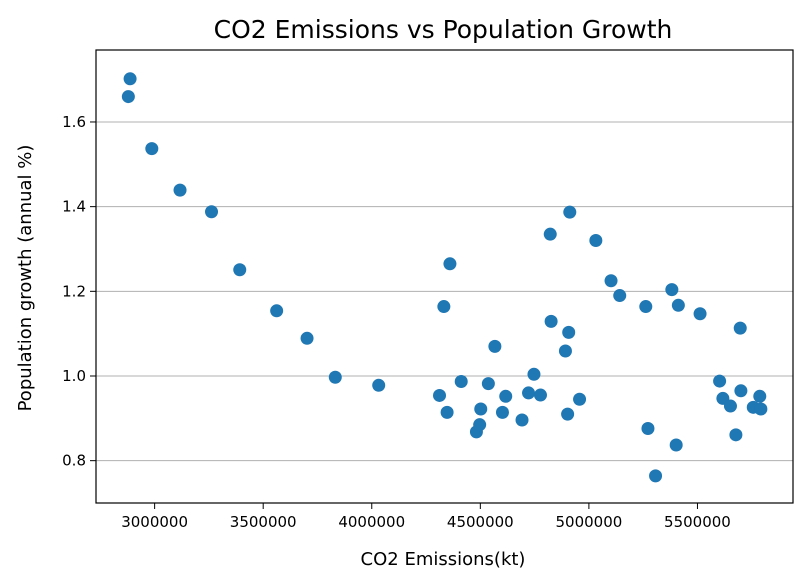 Image resolution: width=807 pixels, height=586 pixels. I want to click on x-tick-label: 5000000, so click(588, 522).